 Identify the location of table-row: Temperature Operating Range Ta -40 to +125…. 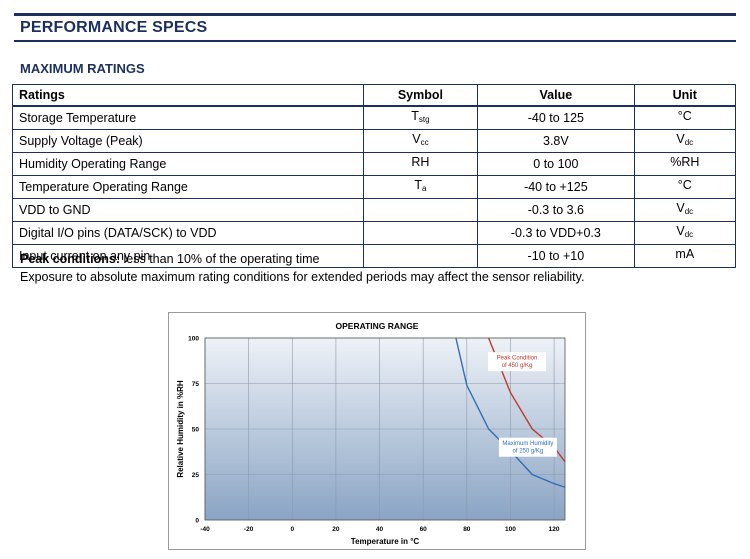
(374, 187).